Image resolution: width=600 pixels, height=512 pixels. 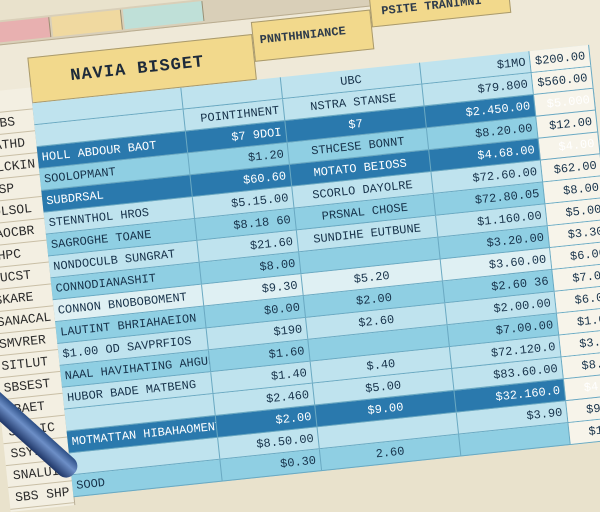 What do you see at coordinates (440, 14) in the screenshot?
I see `column-header-3: PSITE TRANIMNI` at bounding box center [440, 14].